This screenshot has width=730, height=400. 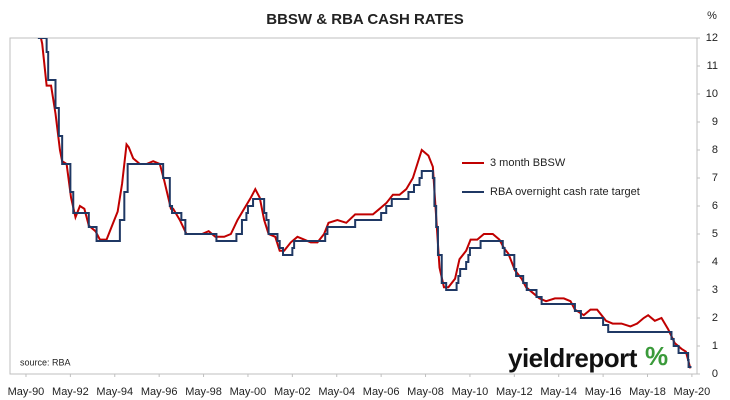 I want to click on y-tick-label: 0, so click(x=715, y=374).